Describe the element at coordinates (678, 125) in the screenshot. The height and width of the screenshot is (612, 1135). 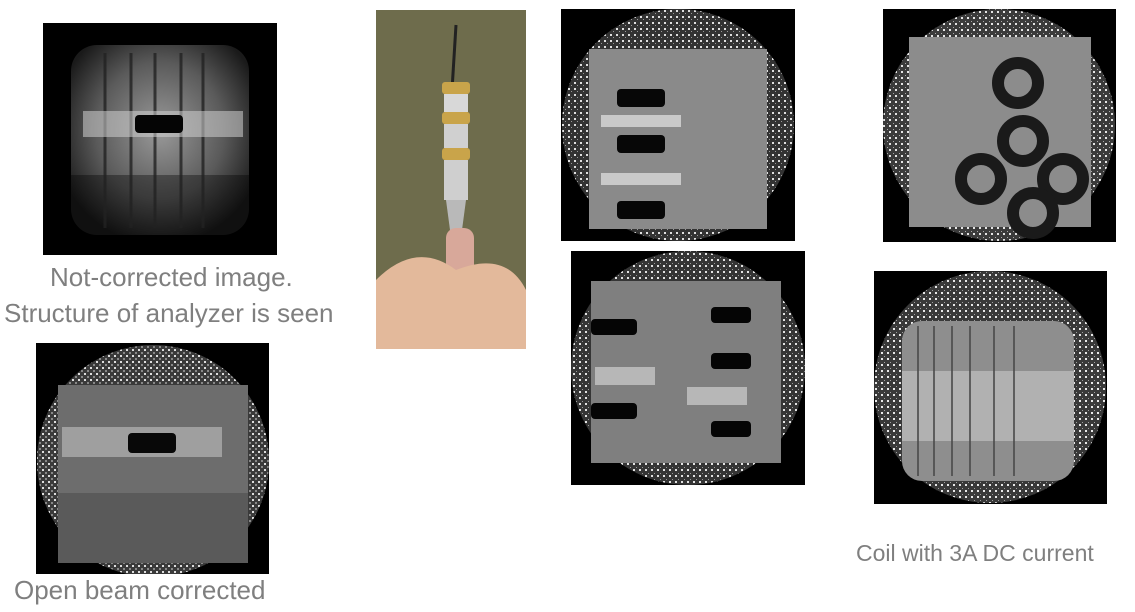
I see `radiograph-blocks-top` at that location.